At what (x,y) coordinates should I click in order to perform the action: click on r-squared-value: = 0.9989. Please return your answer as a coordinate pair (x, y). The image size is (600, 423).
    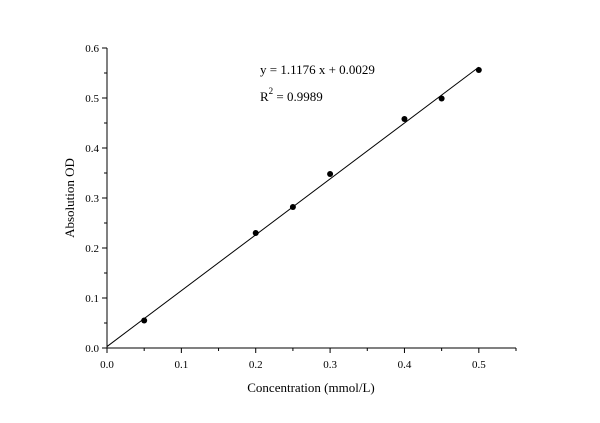
    Looking at the image, I should click on (298, 96).